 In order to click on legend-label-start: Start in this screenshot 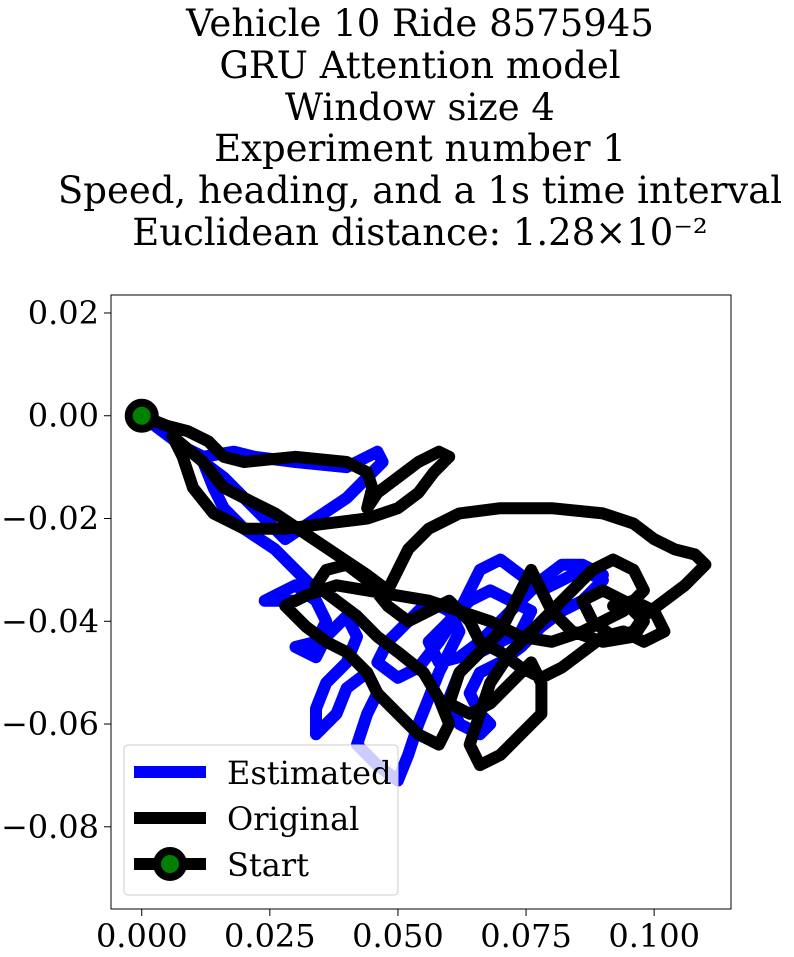, I will do `click(268, 865)`.